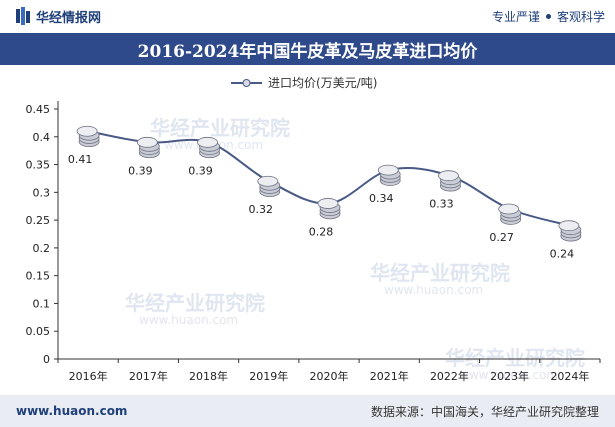 This screenshot has width=615, height=427. What do you see at coordinates (38, 109) in the screenshot?
I see `y-tick-label: 0.45` at bounding box center [38, 109].